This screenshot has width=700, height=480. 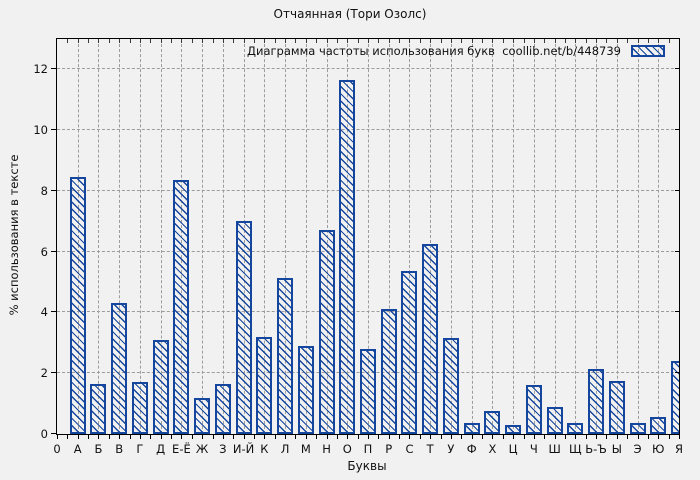 I want to click on chart-title: Отчаянная (Тори Озолс), so click(x=350, y=14).